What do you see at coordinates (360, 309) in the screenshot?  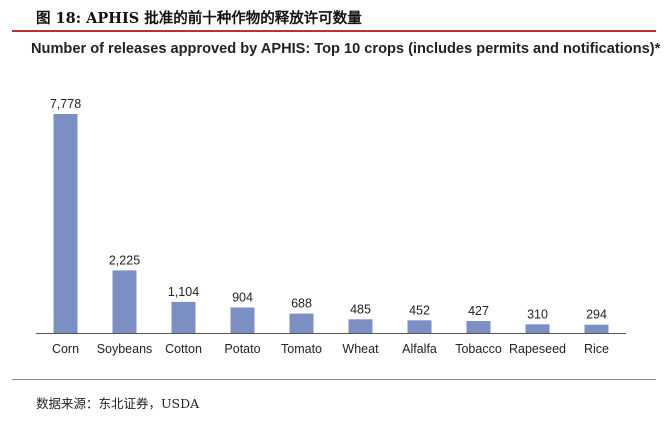 I see `value-label-wheat: 485` at bounding box center [360, 309].